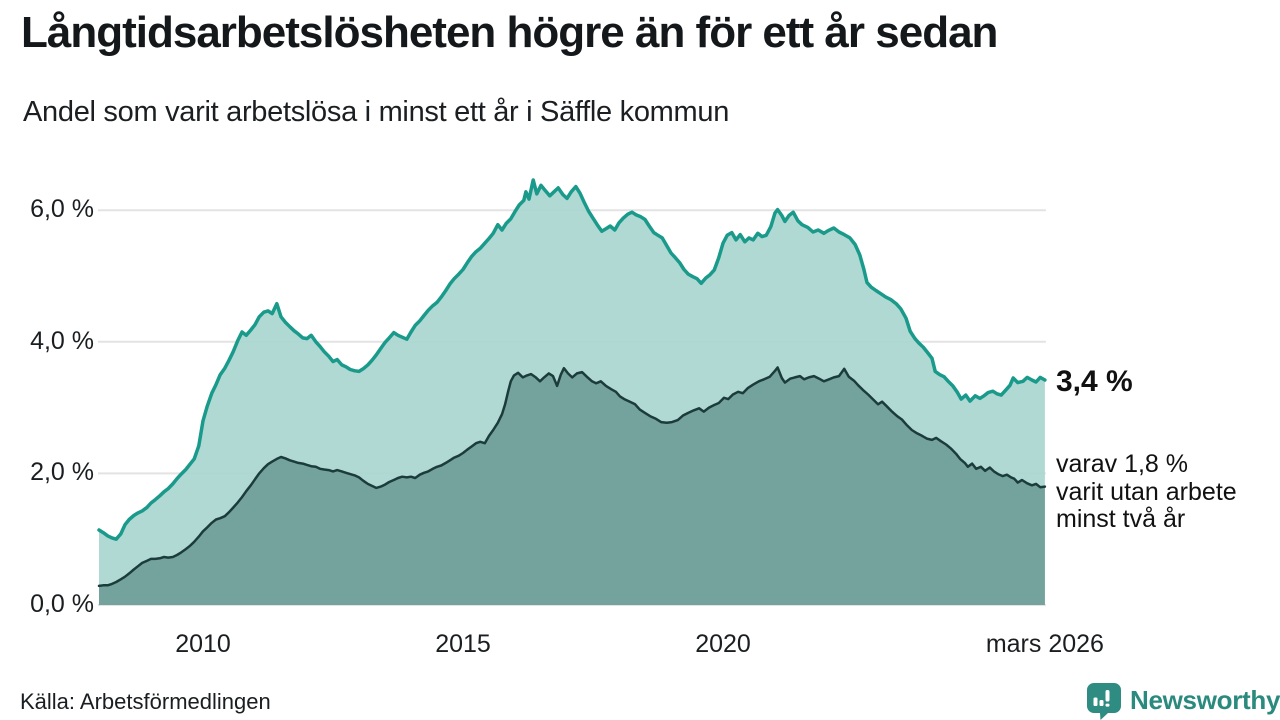  I want to click on annotation-subset-line-3: minst två år, so click(1121, 519).